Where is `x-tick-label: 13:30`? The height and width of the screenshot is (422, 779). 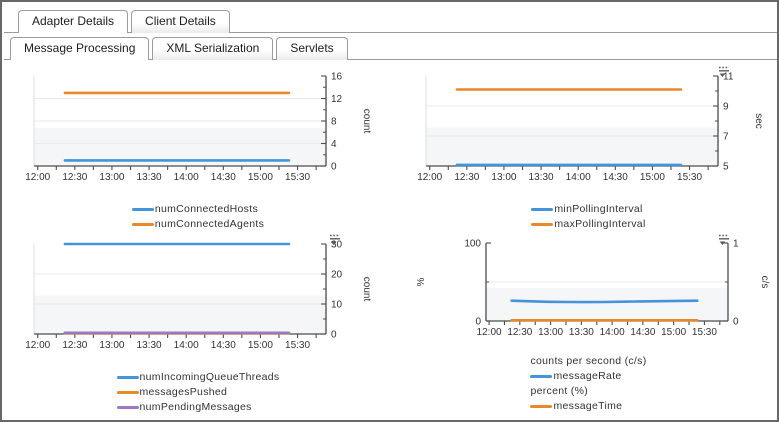 x-tick-label: 13:30 is located at coordinates (149, 177).